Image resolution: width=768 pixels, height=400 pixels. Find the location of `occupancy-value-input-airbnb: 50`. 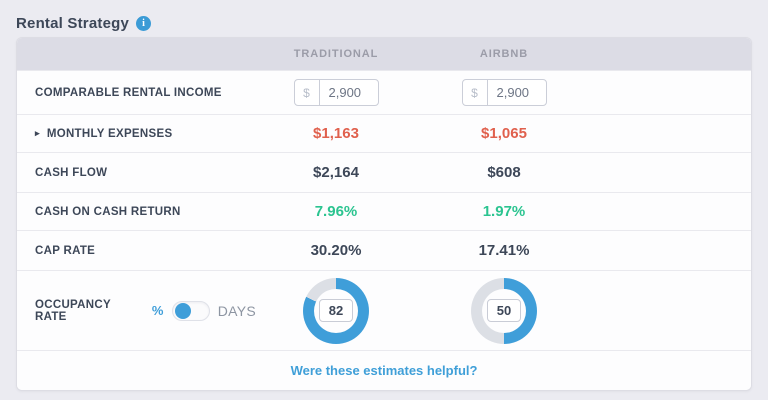

occupancy-value-input-airbnb: 50 is located at coordinates (504, 310).